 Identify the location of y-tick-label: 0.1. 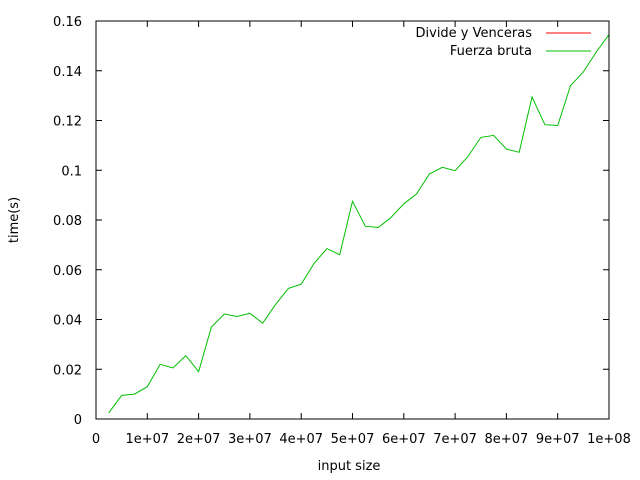
(71, 171).